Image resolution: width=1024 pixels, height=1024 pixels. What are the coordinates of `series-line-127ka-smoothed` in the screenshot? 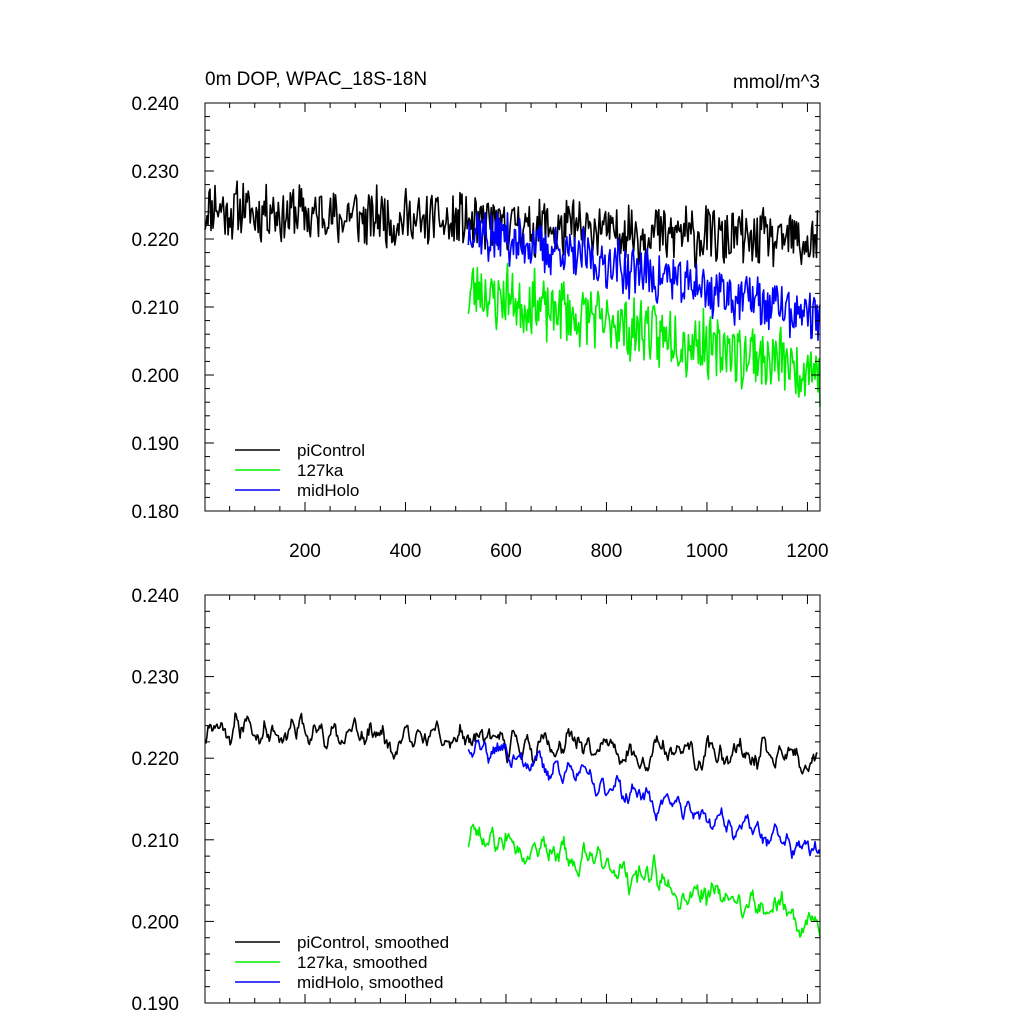 It's located at (644, 880).